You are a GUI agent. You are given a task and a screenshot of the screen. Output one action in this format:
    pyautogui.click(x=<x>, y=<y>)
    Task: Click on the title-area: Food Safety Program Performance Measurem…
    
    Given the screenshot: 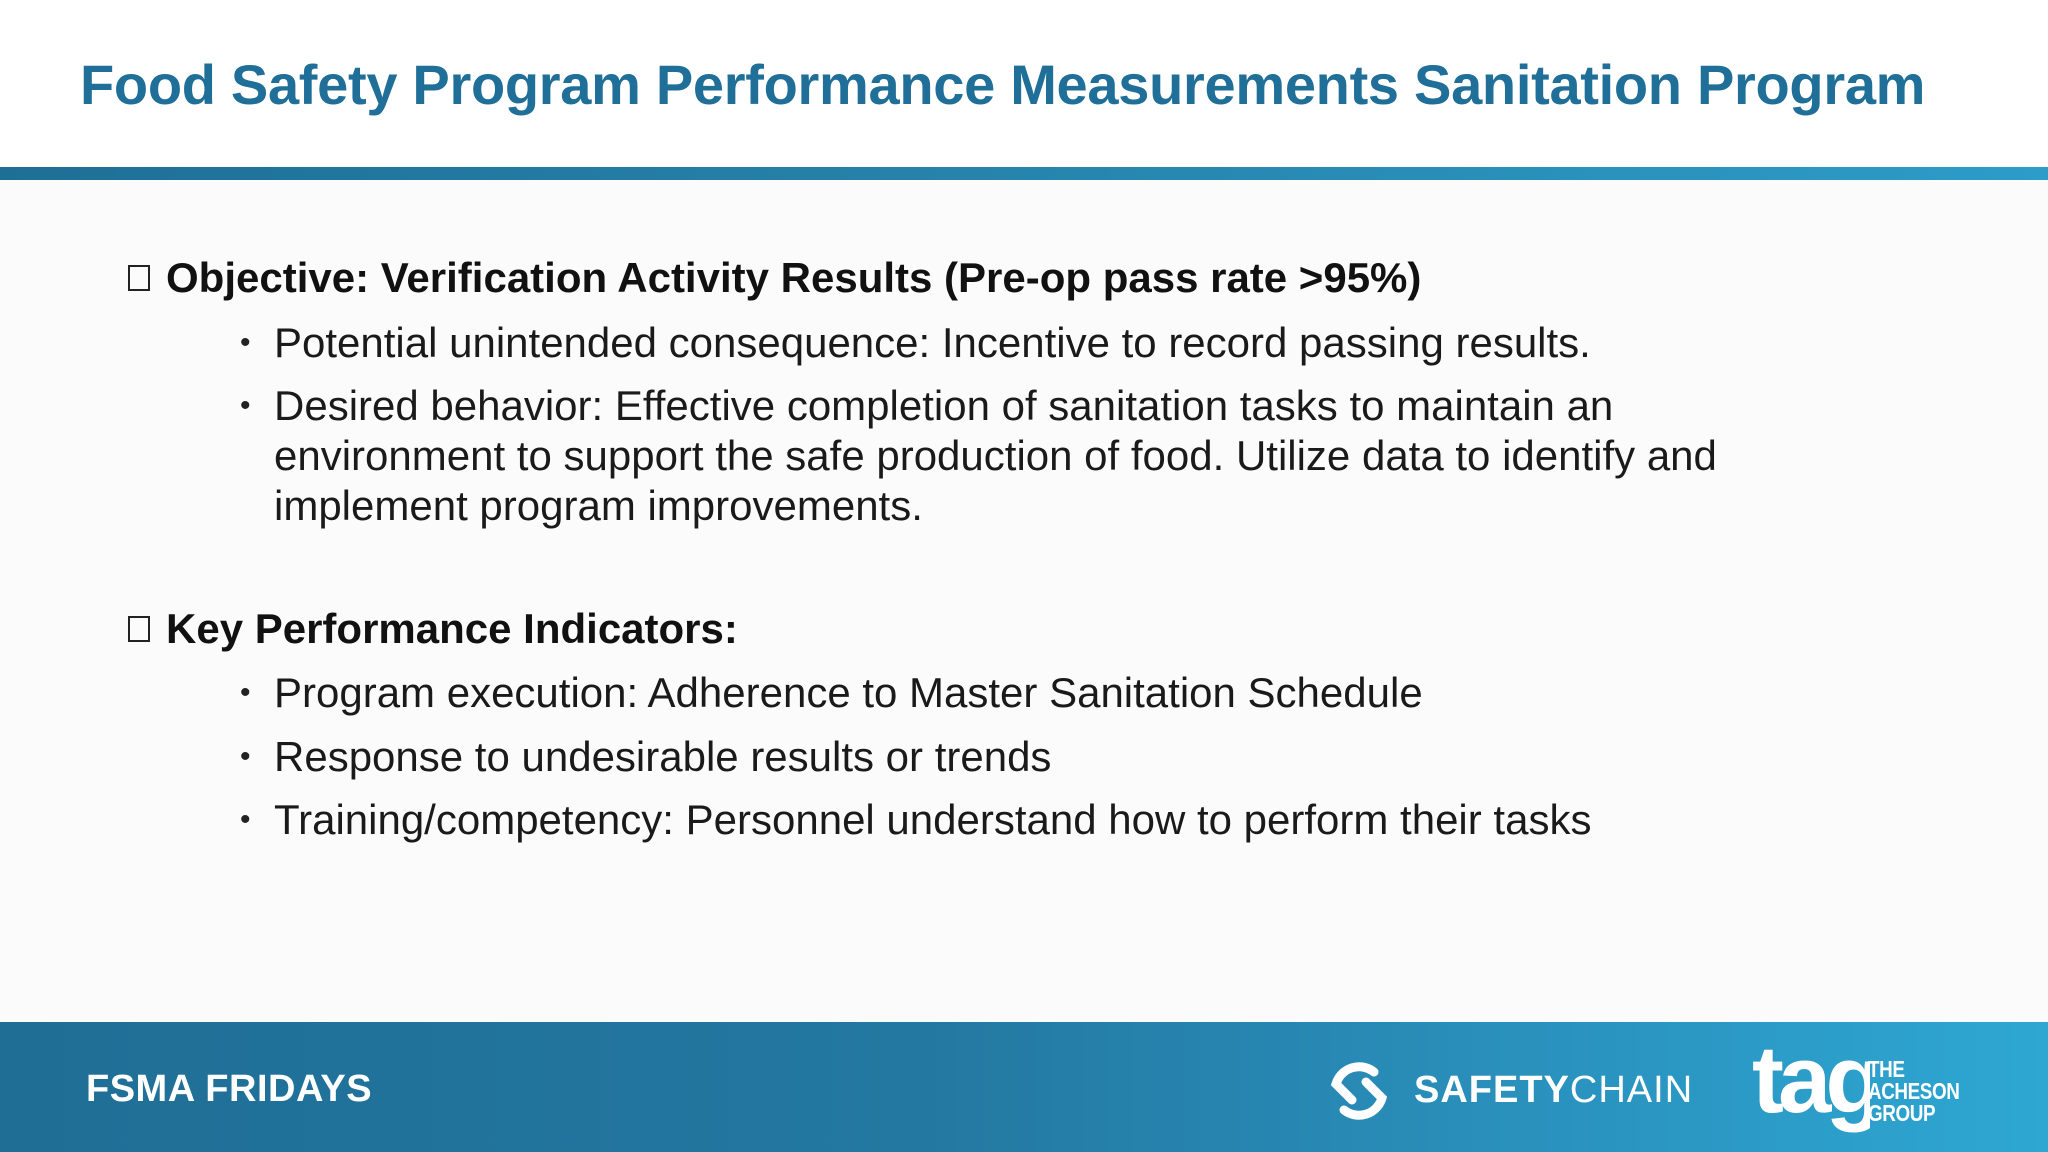 What is the action you would take?
    pyautogui.click(x=1024, y=83)
    